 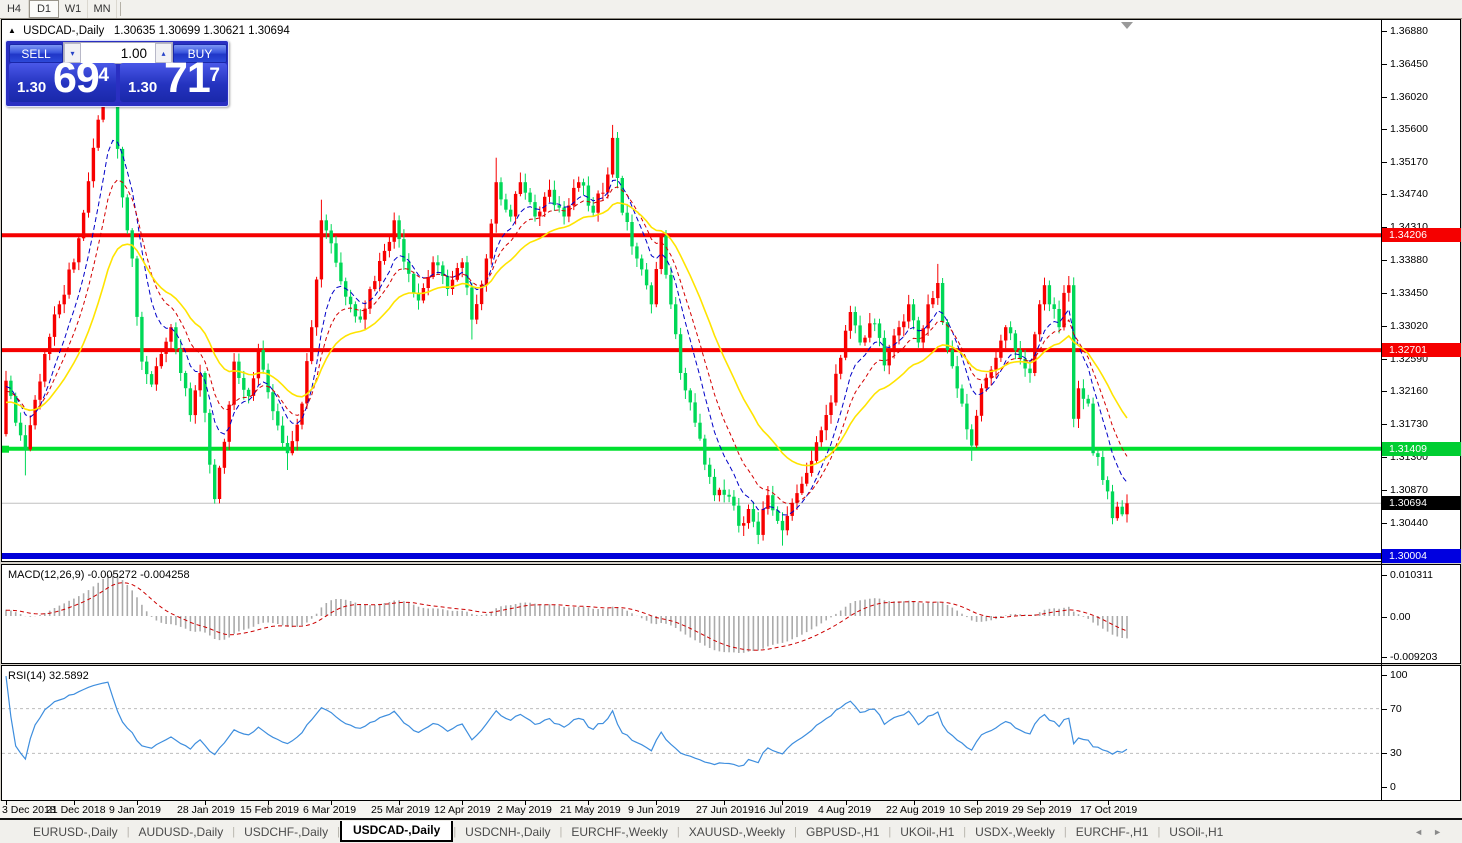 I want to click on chart-tab-usdchf-daily: USDCHF-,Daily, so click(x=286, y=831).